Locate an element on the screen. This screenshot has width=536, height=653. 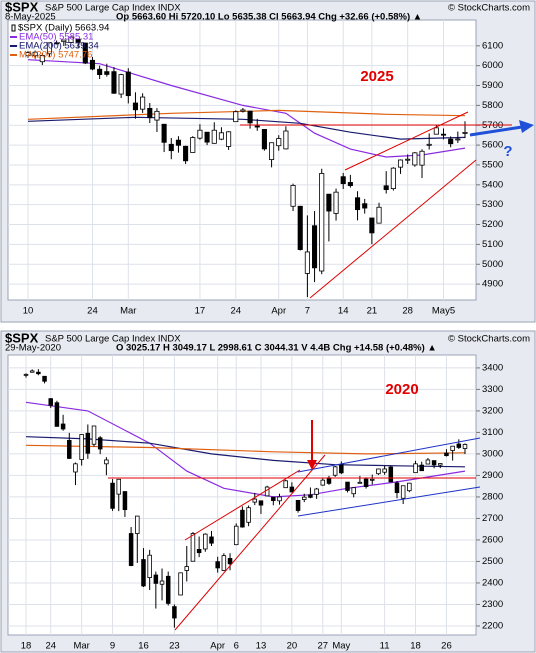
x-tick-label: 13 is located at coordinates (261, 646).